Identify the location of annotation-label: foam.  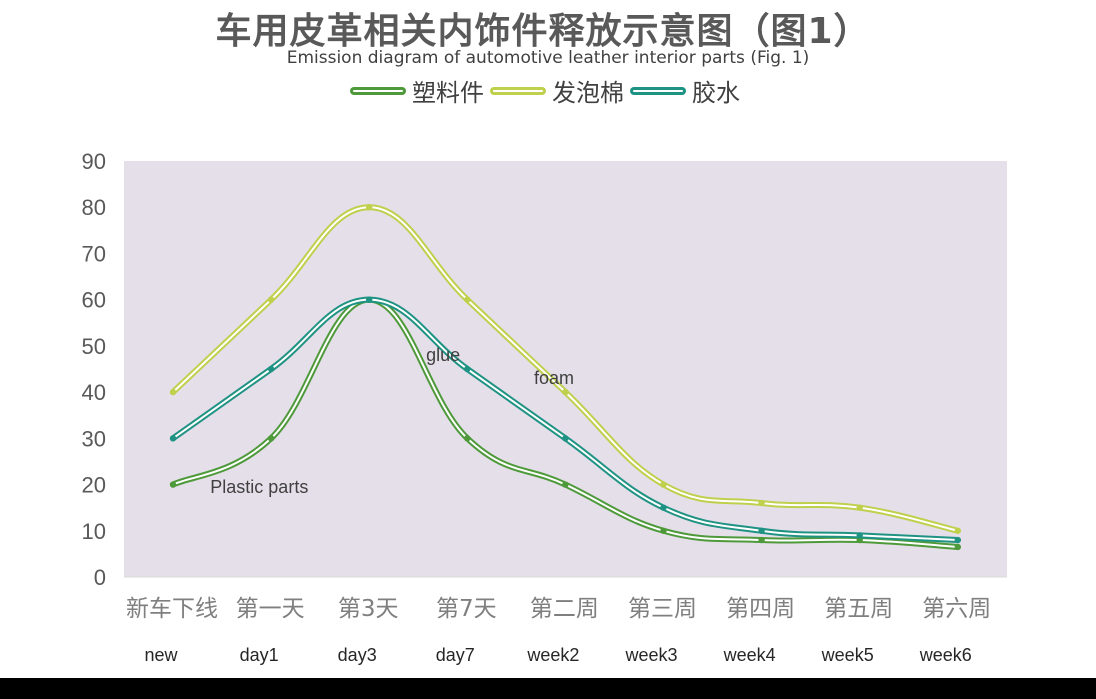
(554, 378).